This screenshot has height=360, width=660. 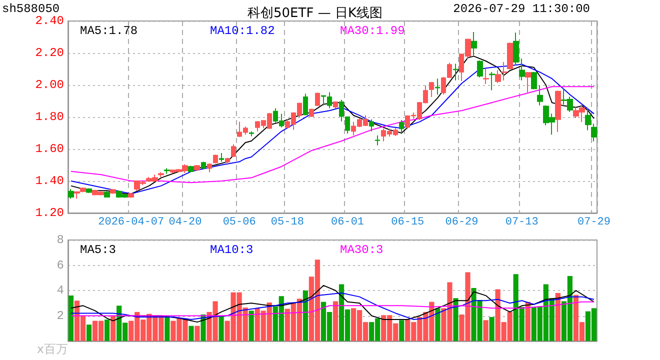 What do you see at coordinates (347, 222) in the screenshot?
I see `x-tick-label: 06-01` at bounding box center [347, 222].